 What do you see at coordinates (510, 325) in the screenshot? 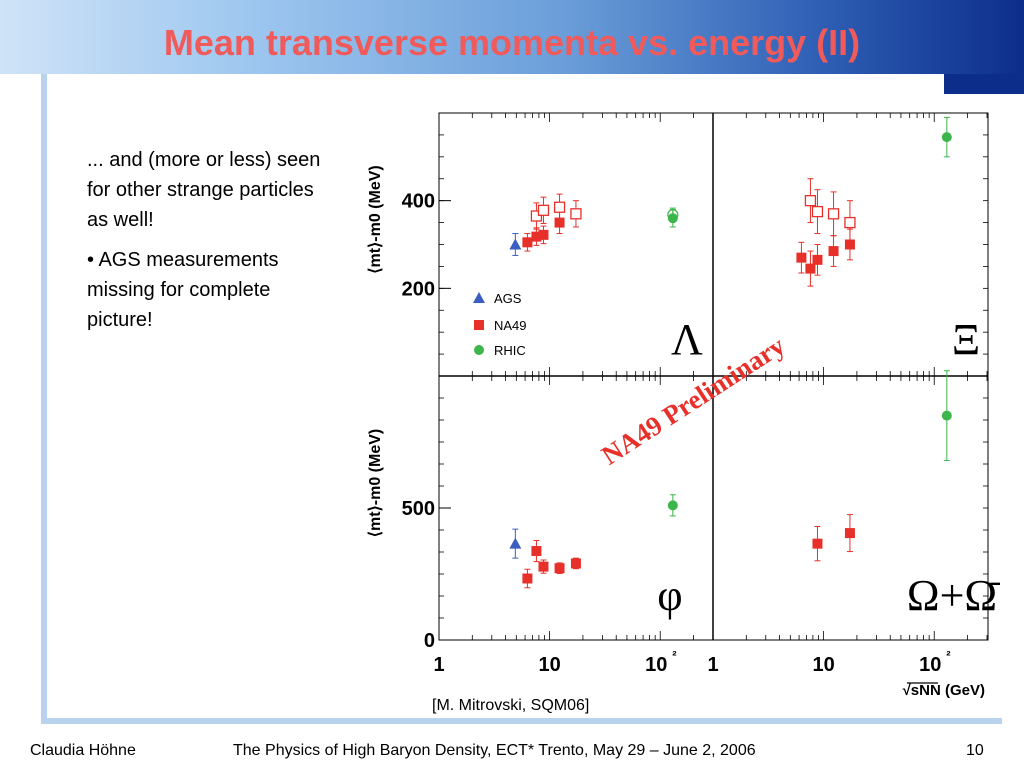
I see `legend-label: NA49` at bounding box center [510, 325].